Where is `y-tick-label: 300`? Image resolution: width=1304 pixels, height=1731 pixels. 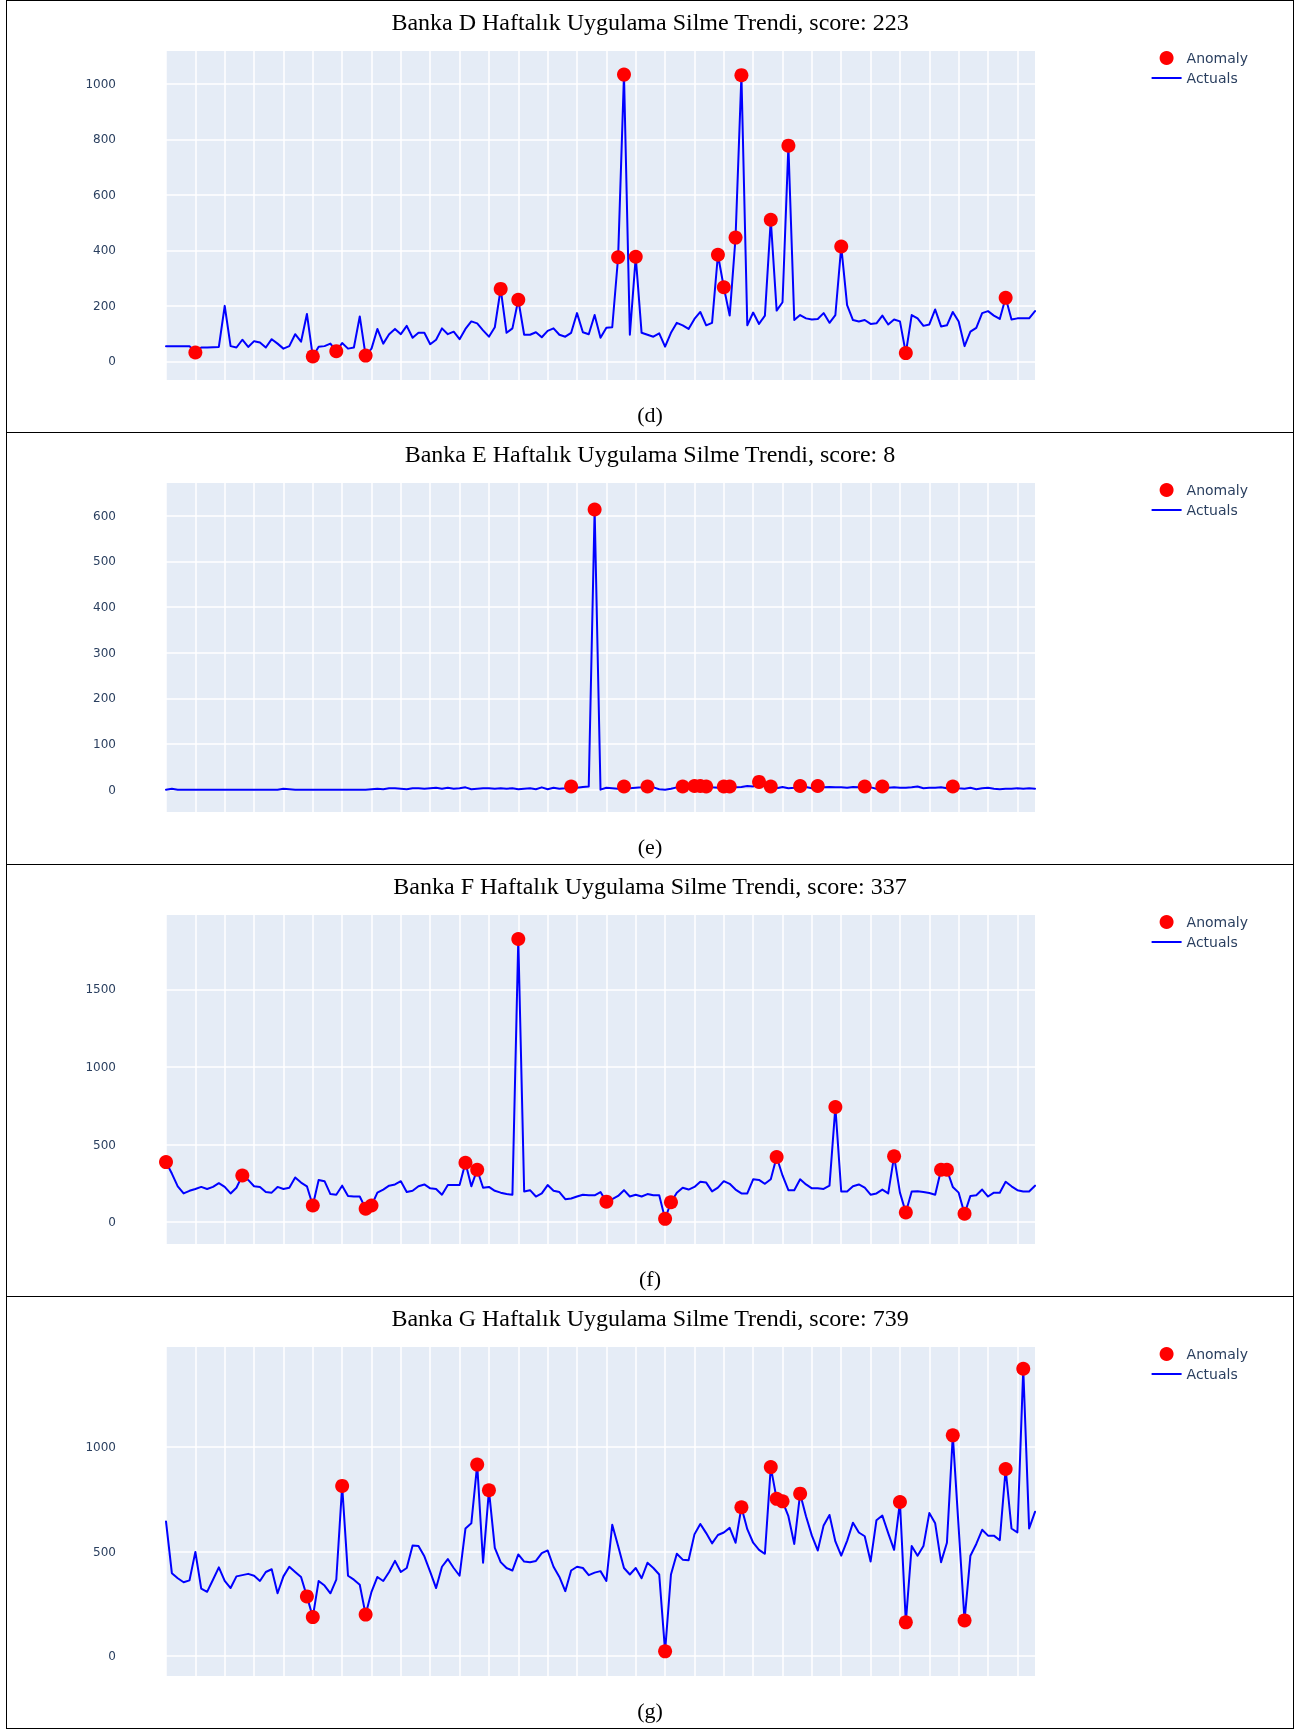 y-tick-label: 300 is located at coordinates (104, 652).